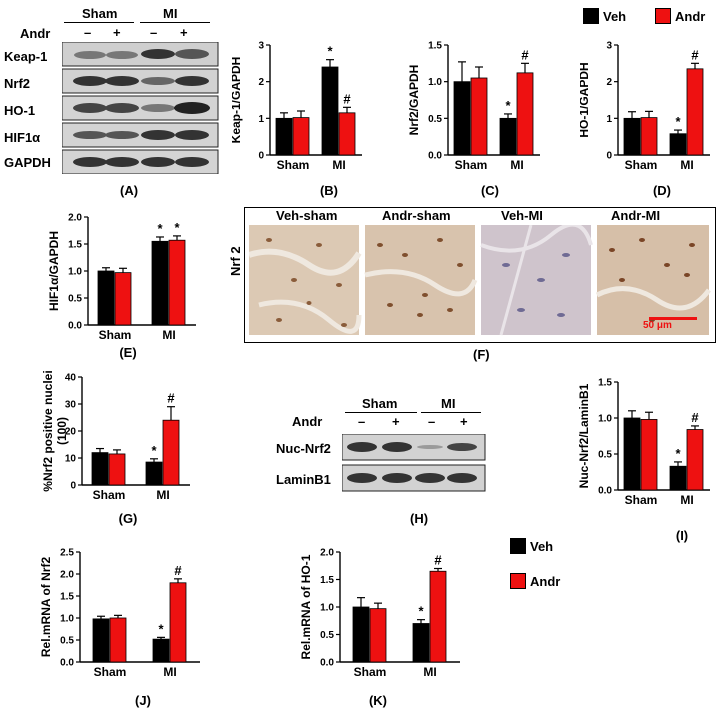 The width and height of the screenshot is (726, 715). I want to click on category-label-e-1: MI, so click(168, 335).